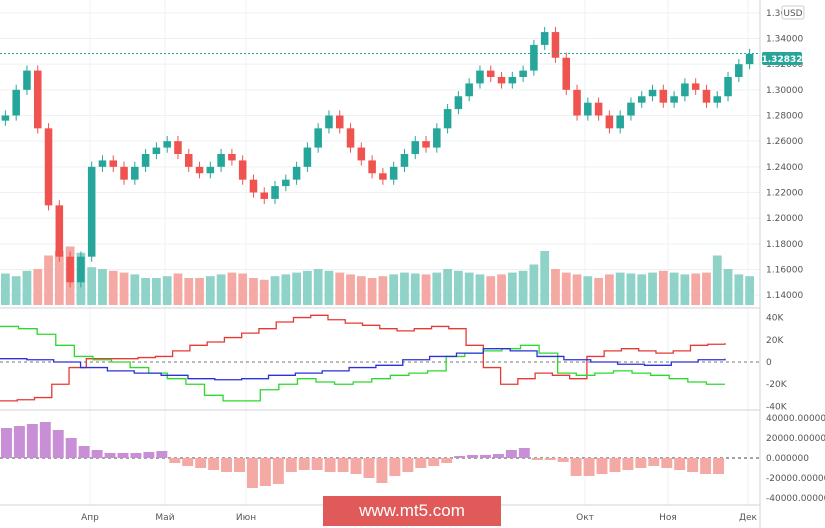 The image size is (825, 528). Describe the element at coordinates (784, 168) in the screenshot. I see `y-tick-label: 1.24000` at that location.